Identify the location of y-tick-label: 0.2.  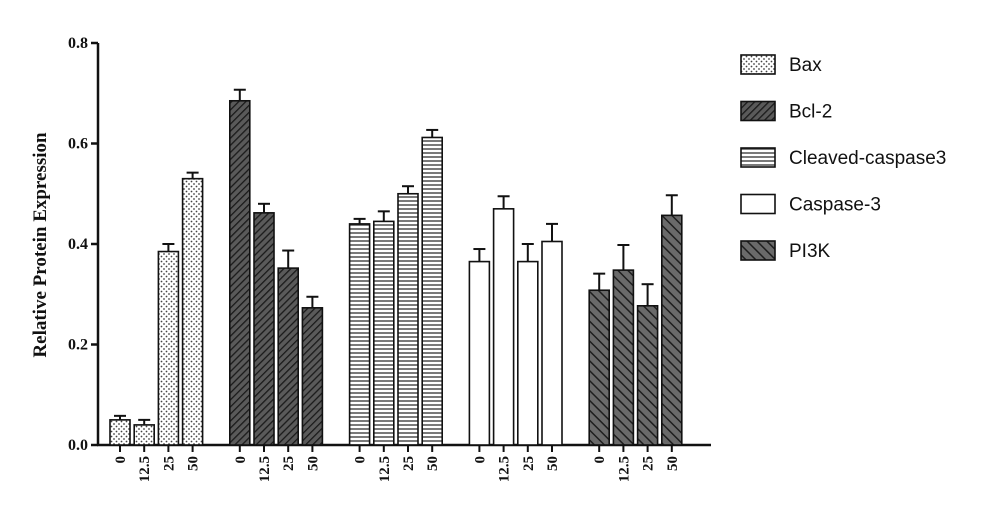
(78, 345).